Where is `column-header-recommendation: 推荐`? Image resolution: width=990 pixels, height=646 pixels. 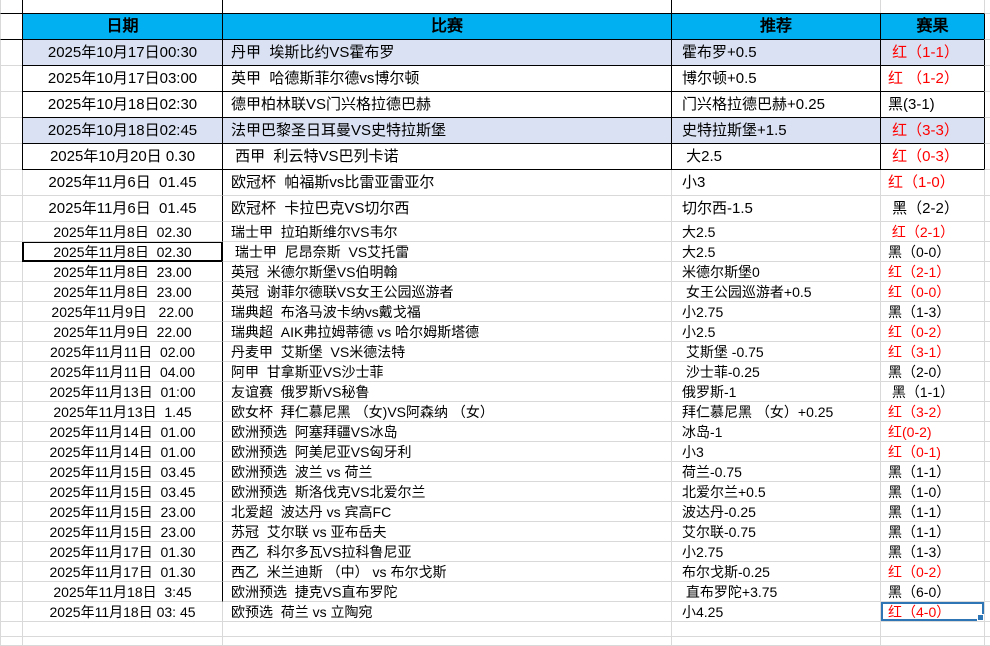
column-header-recommendation: 推荐 is located at coordinates (775, 26).